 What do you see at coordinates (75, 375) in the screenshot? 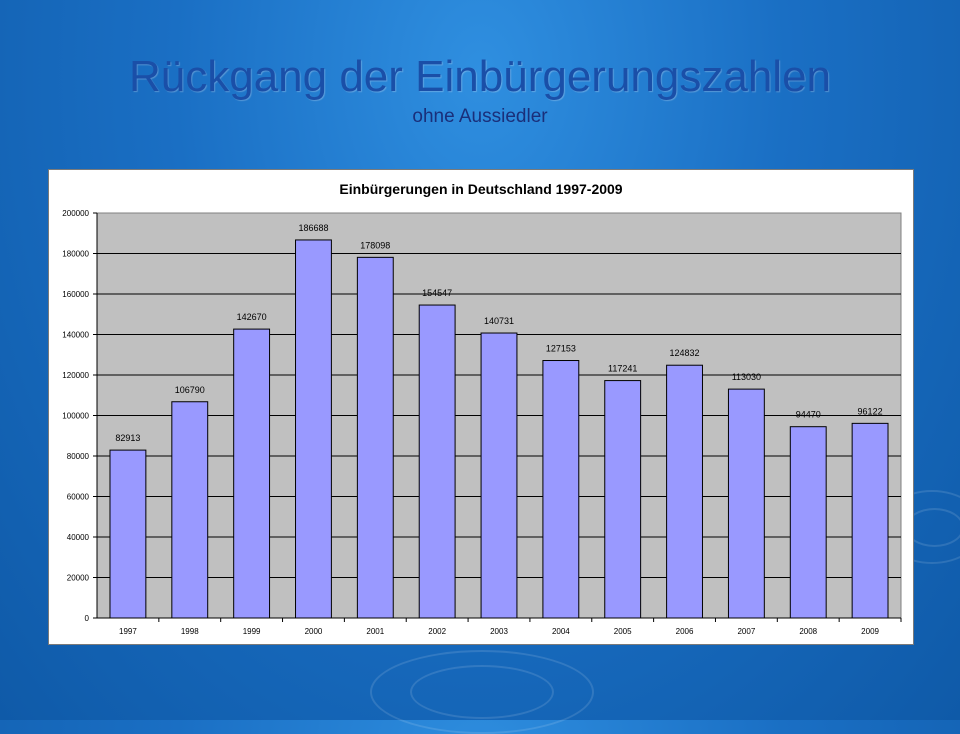
I see `y-tick-label: 120000` at bounding box center [75, 375].